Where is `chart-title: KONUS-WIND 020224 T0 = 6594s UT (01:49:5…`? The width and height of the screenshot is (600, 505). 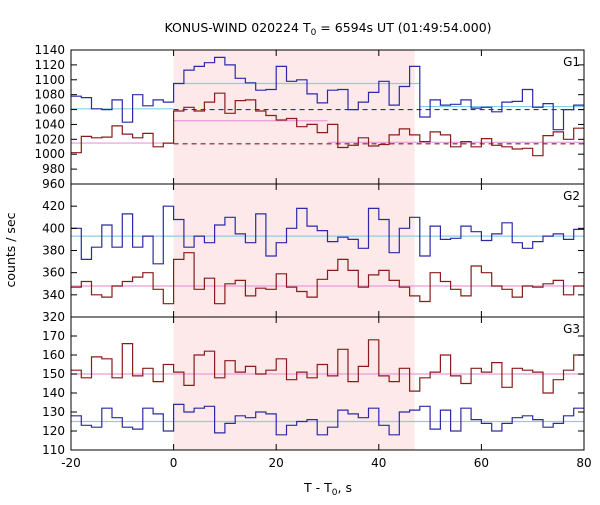
chart-title: KONUS-WIND 020224 T0 = 6594s UT (01:49:5… is located at coordinates (327, 29).